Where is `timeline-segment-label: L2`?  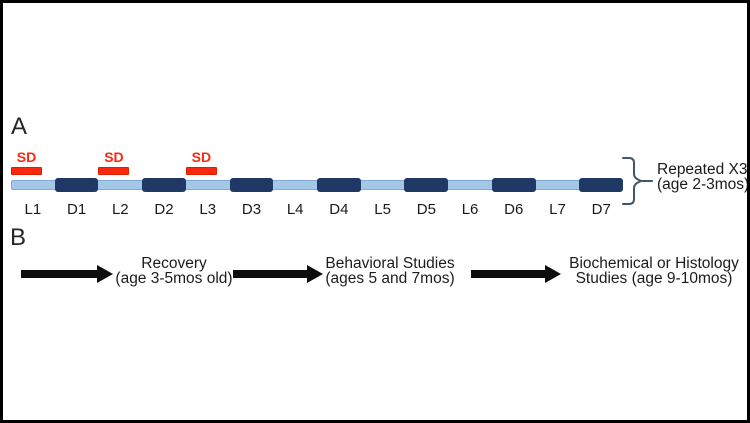
timeline-segment-label: L2 is located at coordinates (120, 209).